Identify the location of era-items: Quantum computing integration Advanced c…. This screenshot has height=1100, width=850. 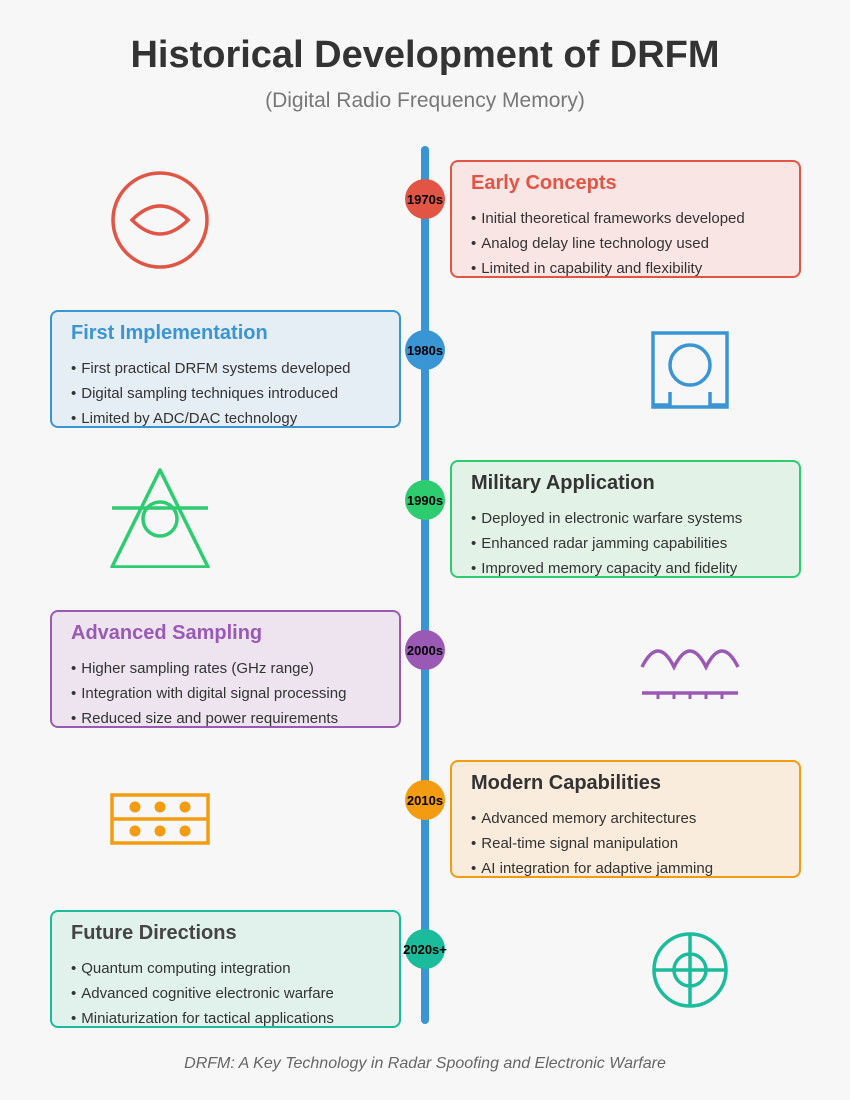
(202, 993).